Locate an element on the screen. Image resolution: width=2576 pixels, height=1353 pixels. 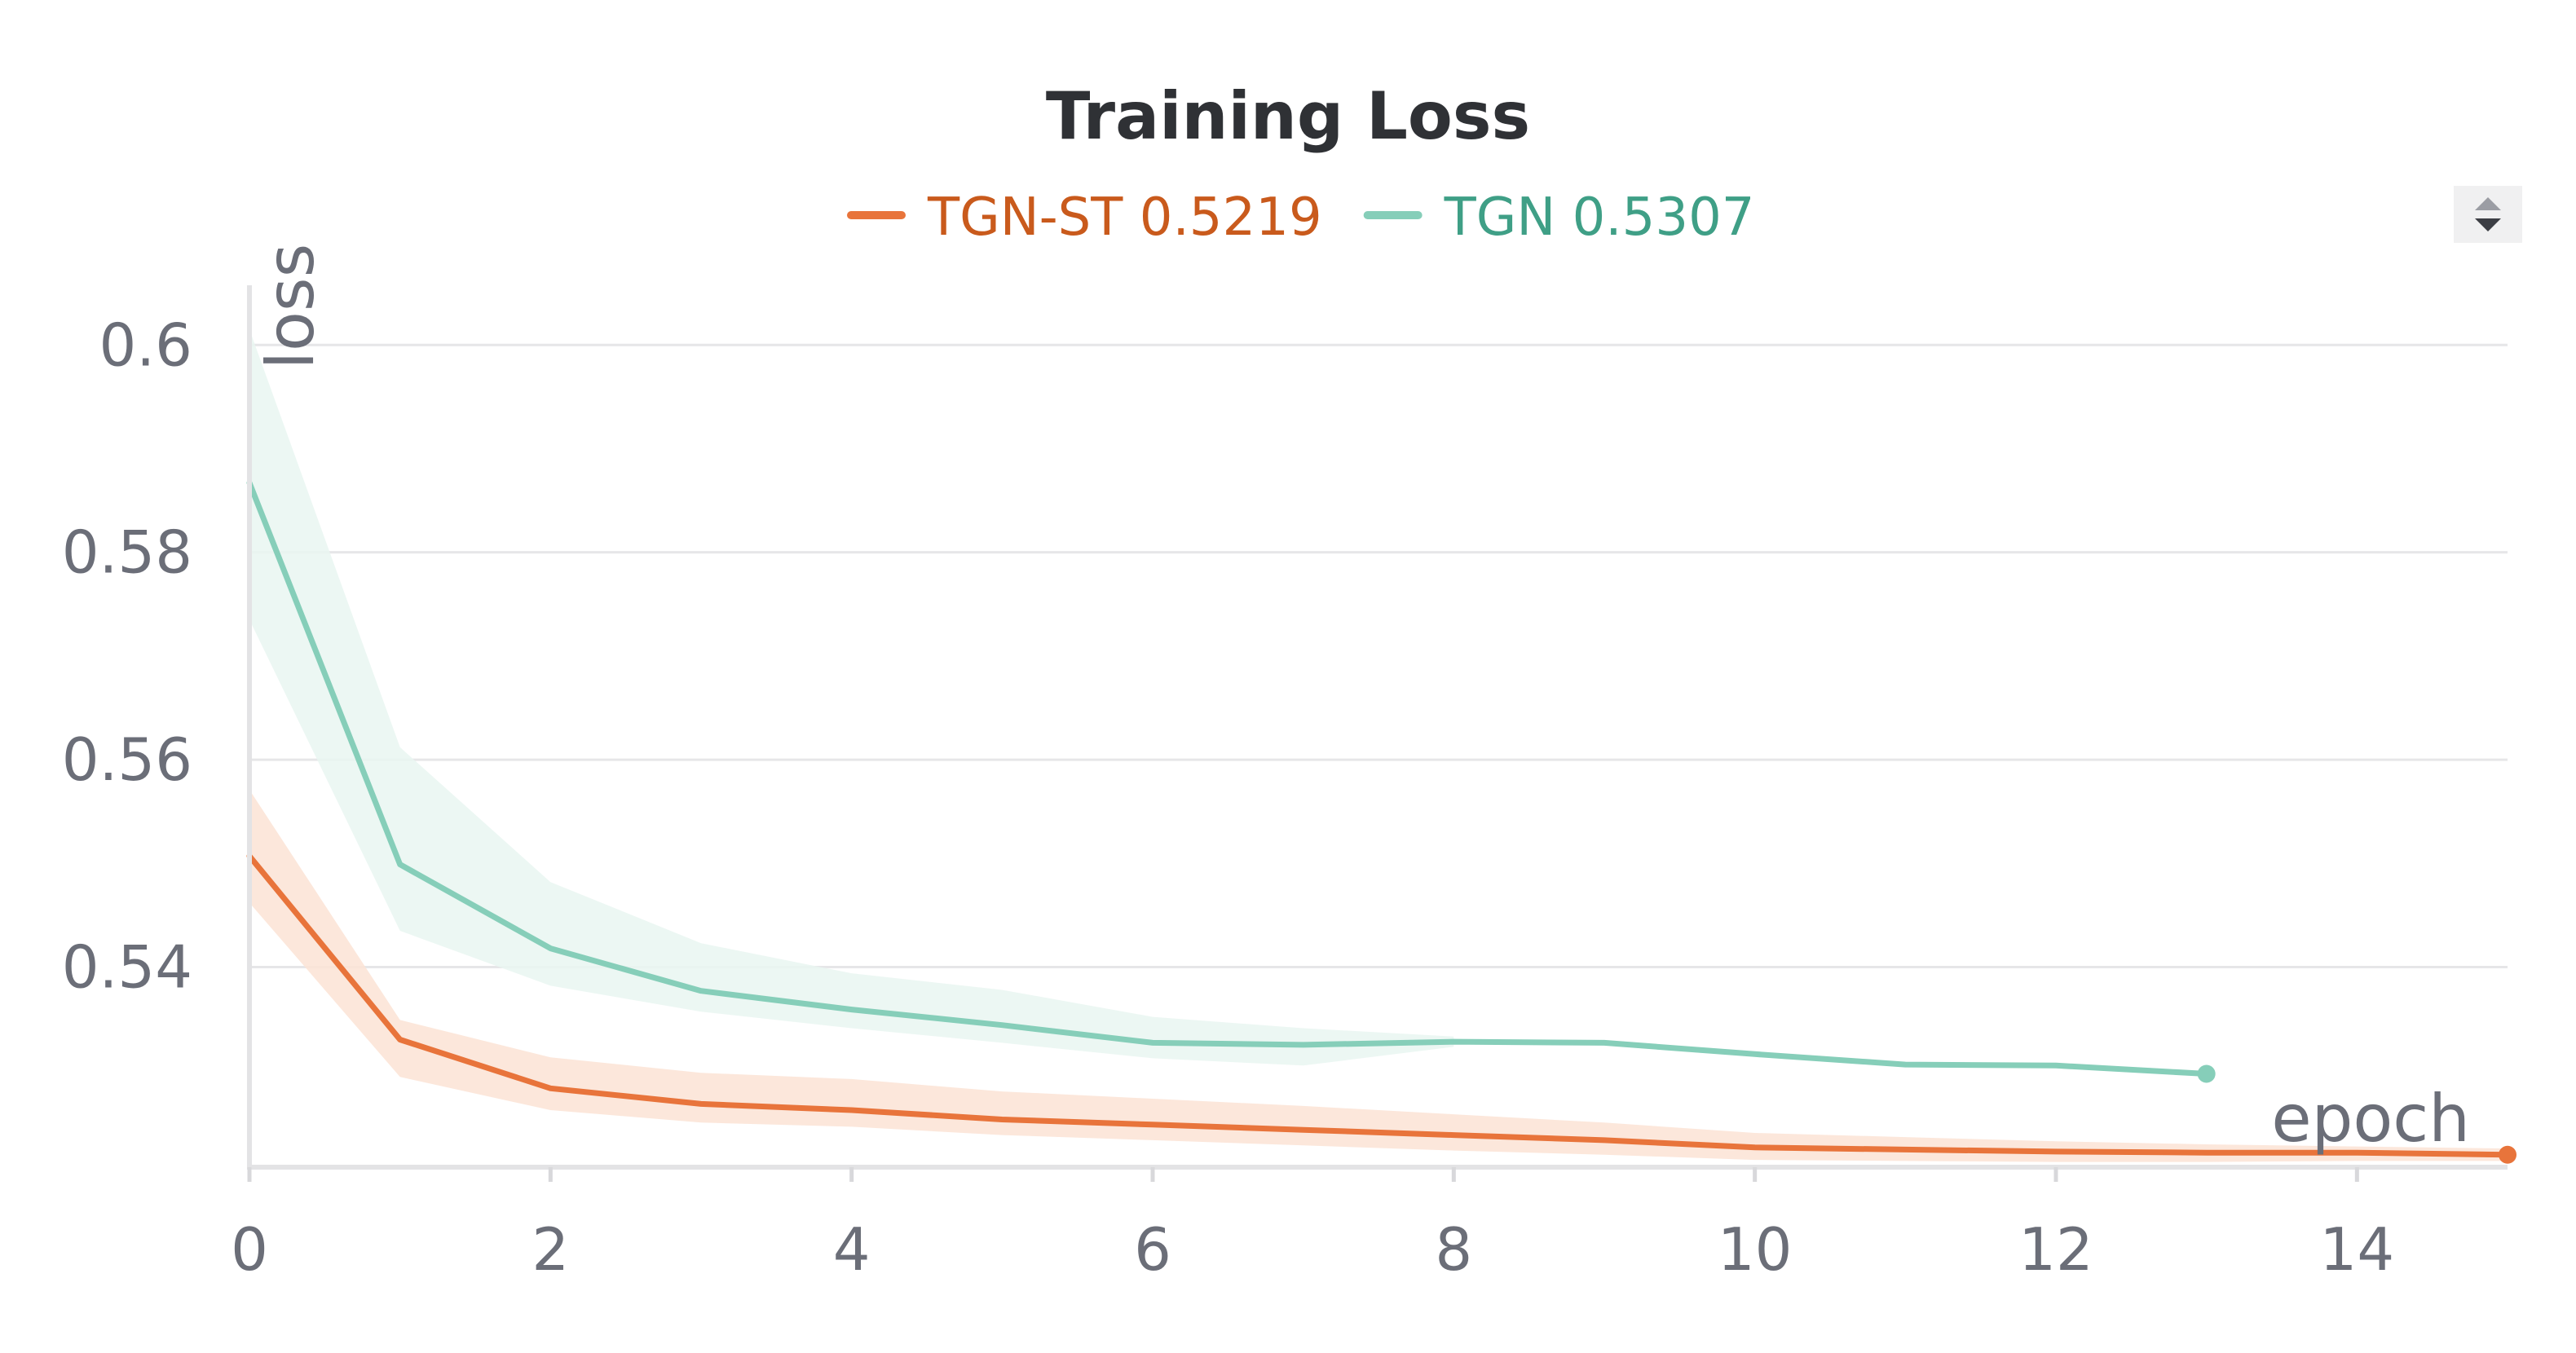
legend: TGN-ST 0.5219 TGN 0.5307 is located at coordinates (1301, 217).